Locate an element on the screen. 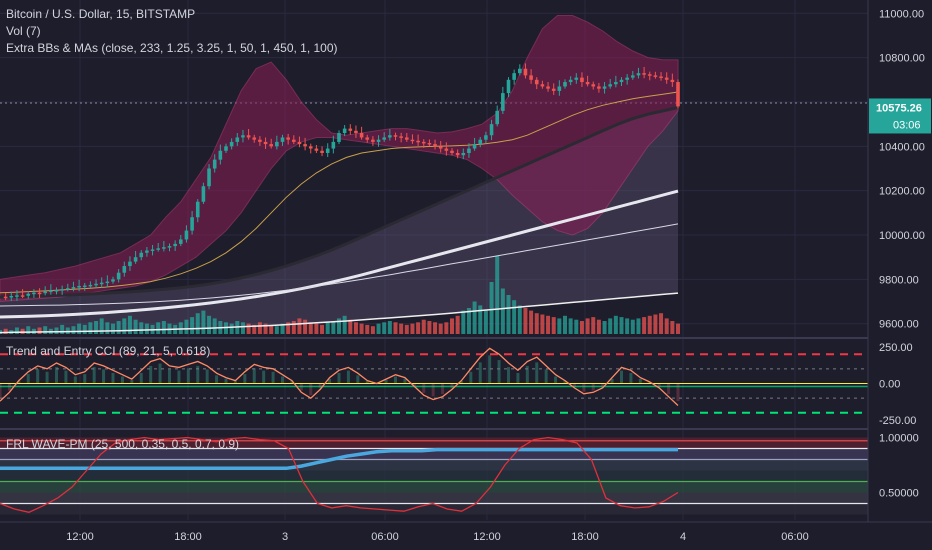 Image resolution: width=932 pixels, height=550 pixels. last-price-label: 10575.26 is located at coordinates (899, 108).